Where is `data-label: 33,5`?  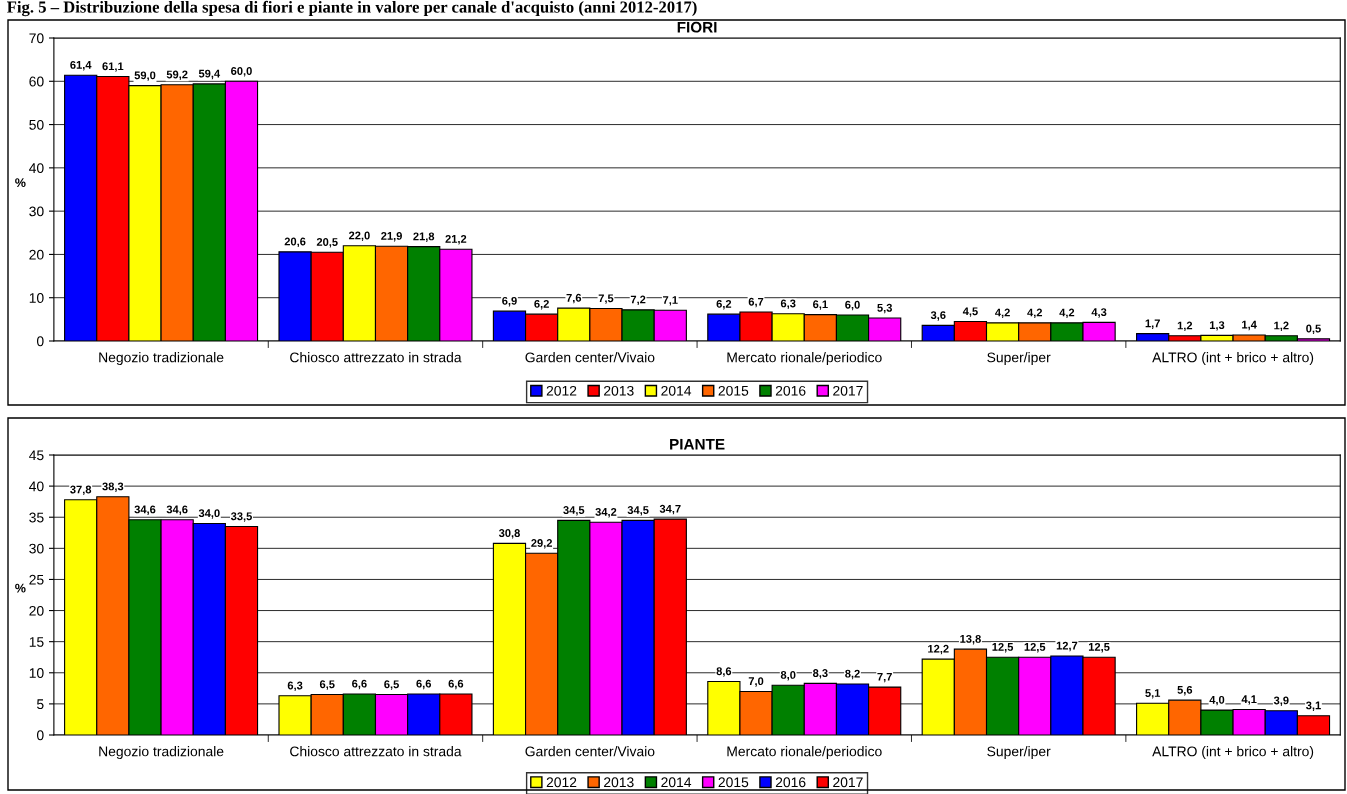
data-label: 33,5 is located at coordinates (241, 517).